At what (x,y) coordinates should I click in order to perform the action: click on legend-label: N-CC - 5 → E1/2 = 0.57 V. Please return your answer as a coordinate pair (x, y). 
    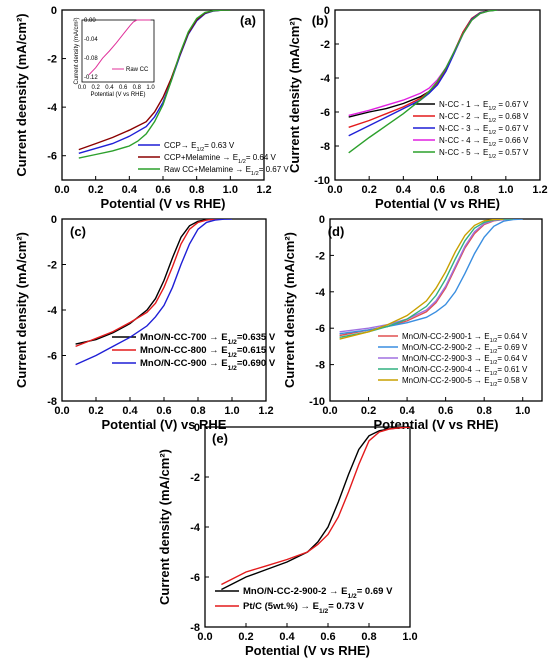
    Looking at the image, I should click on (484, 154).